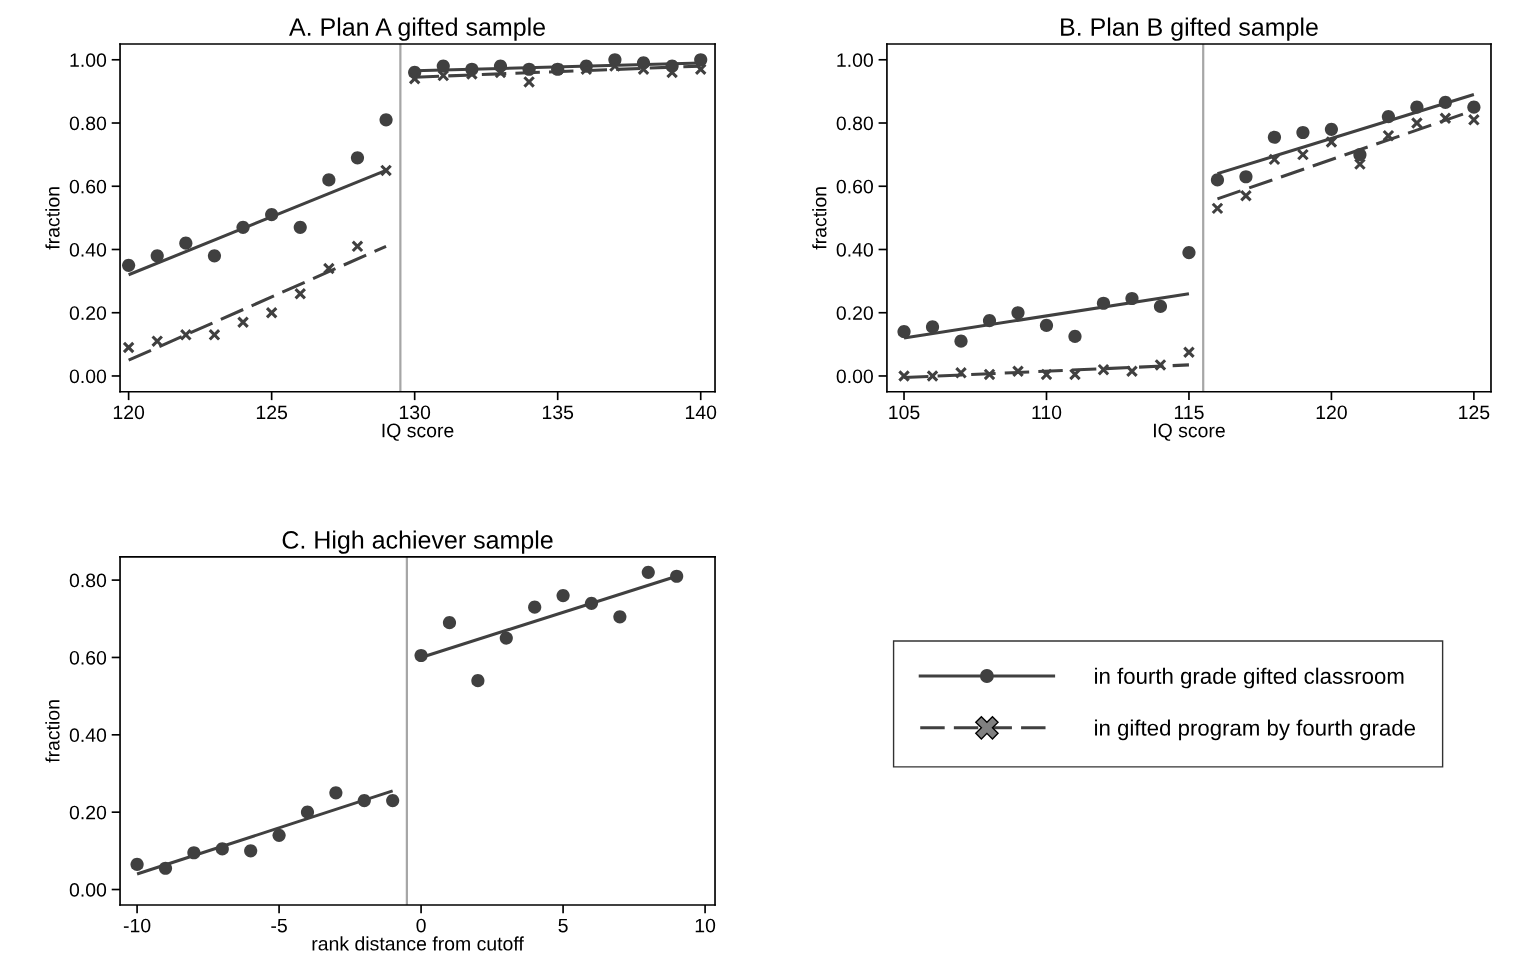 The height and width of the screenshot is (977, 1539). Describe the element at coordinates (1047, 412) in the screenshot. I see `x-tick-label: 110` at that location.